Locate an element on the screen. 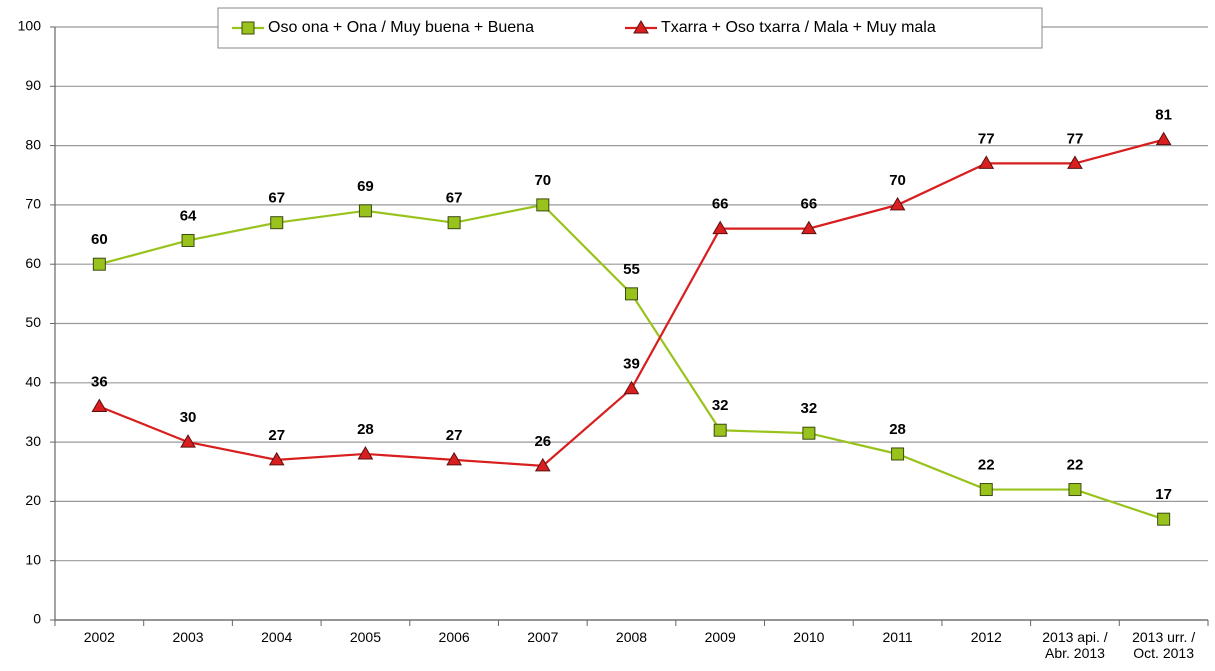 The width and height of the screenshot is (1215, 671). y-tick-label: 70 is located at coordinates (33, 204).